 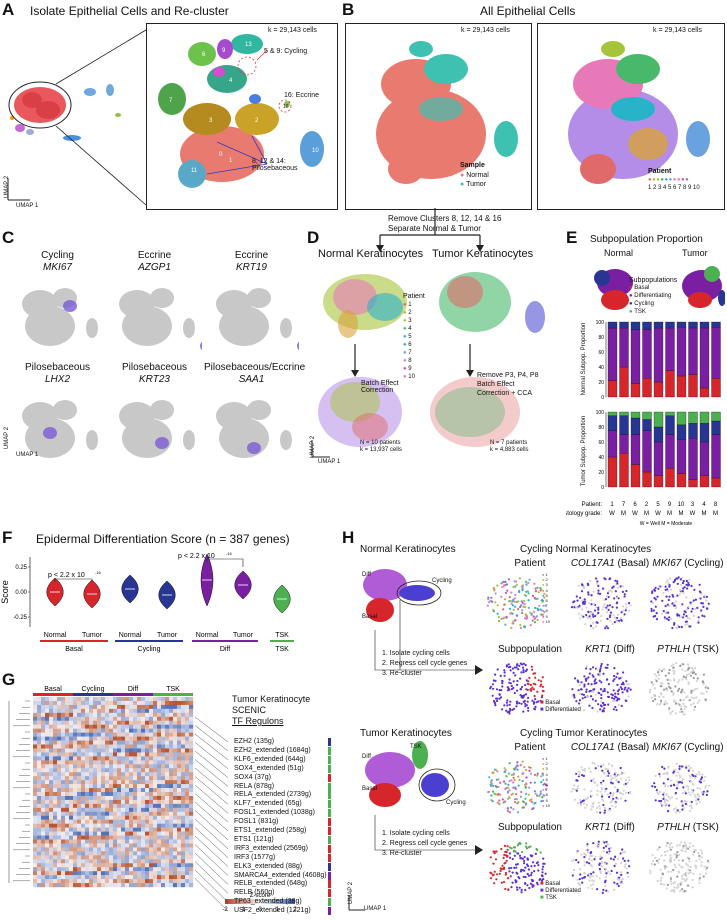 What do you see at coordinates (485, 30) in the screenshot?
I see `panel-b-k1: k = 29,143 cells` at bounding box center [485, 30].